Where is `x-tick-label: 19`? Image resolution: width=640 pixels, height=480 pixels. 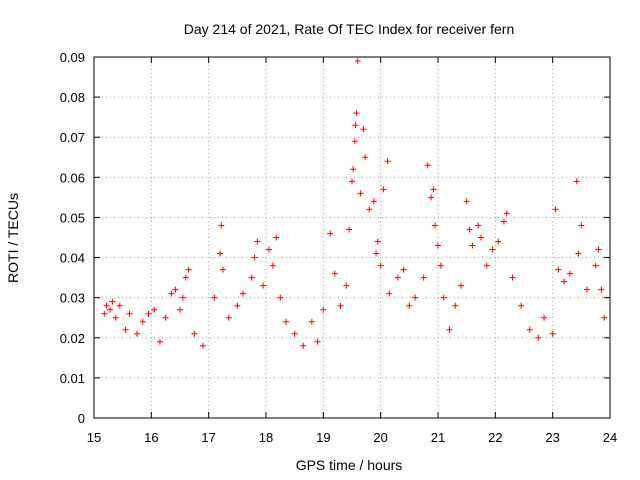
x-tick-label: 19 is located at coordinates (323, 437).